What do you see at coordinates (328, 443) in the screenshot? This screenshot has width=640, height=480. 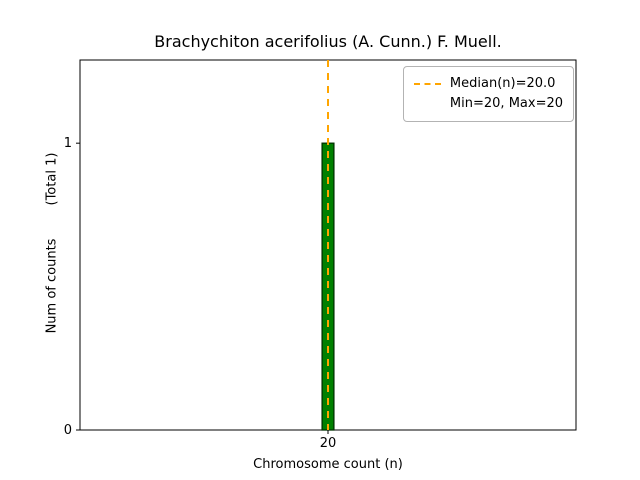 I see `x-tick-label: 20` at bounding box center [328, 443].